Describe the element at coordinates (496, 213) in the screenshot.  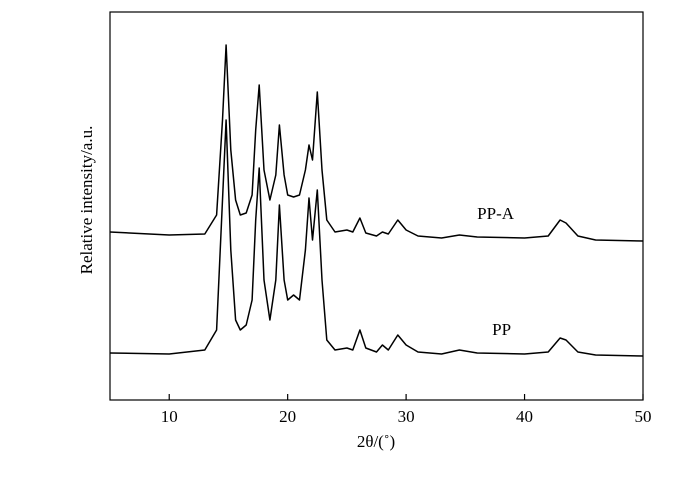
I see `series-label: PP-A` at that location.